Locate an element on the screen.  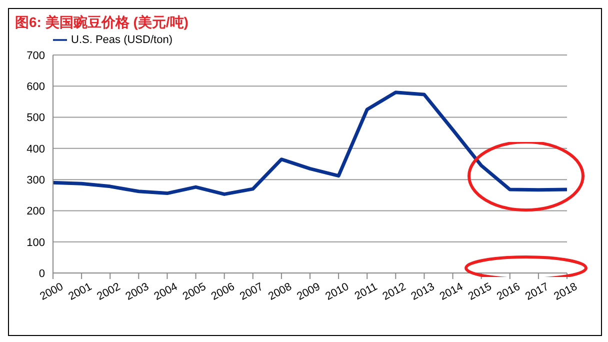
legend-label: U.S. Peas (USD/ton) is located at coordinates (121, 40).